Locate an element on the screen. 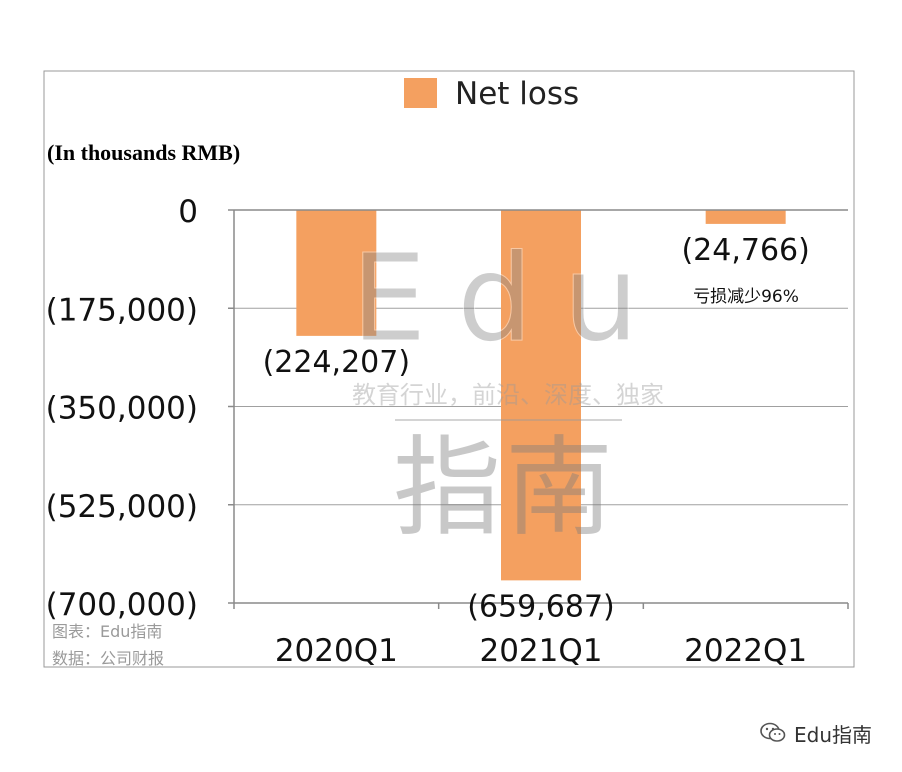 This screenshot has height=772, width=902. x-tick-label: 2021Q1 is located at coordinates (540, 651).